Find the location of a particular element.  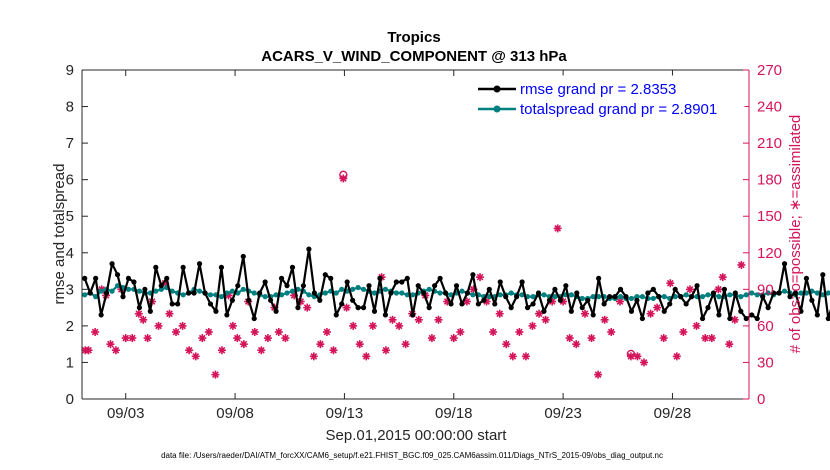

legend-marker-rmse is located at coordinates (497, 89).